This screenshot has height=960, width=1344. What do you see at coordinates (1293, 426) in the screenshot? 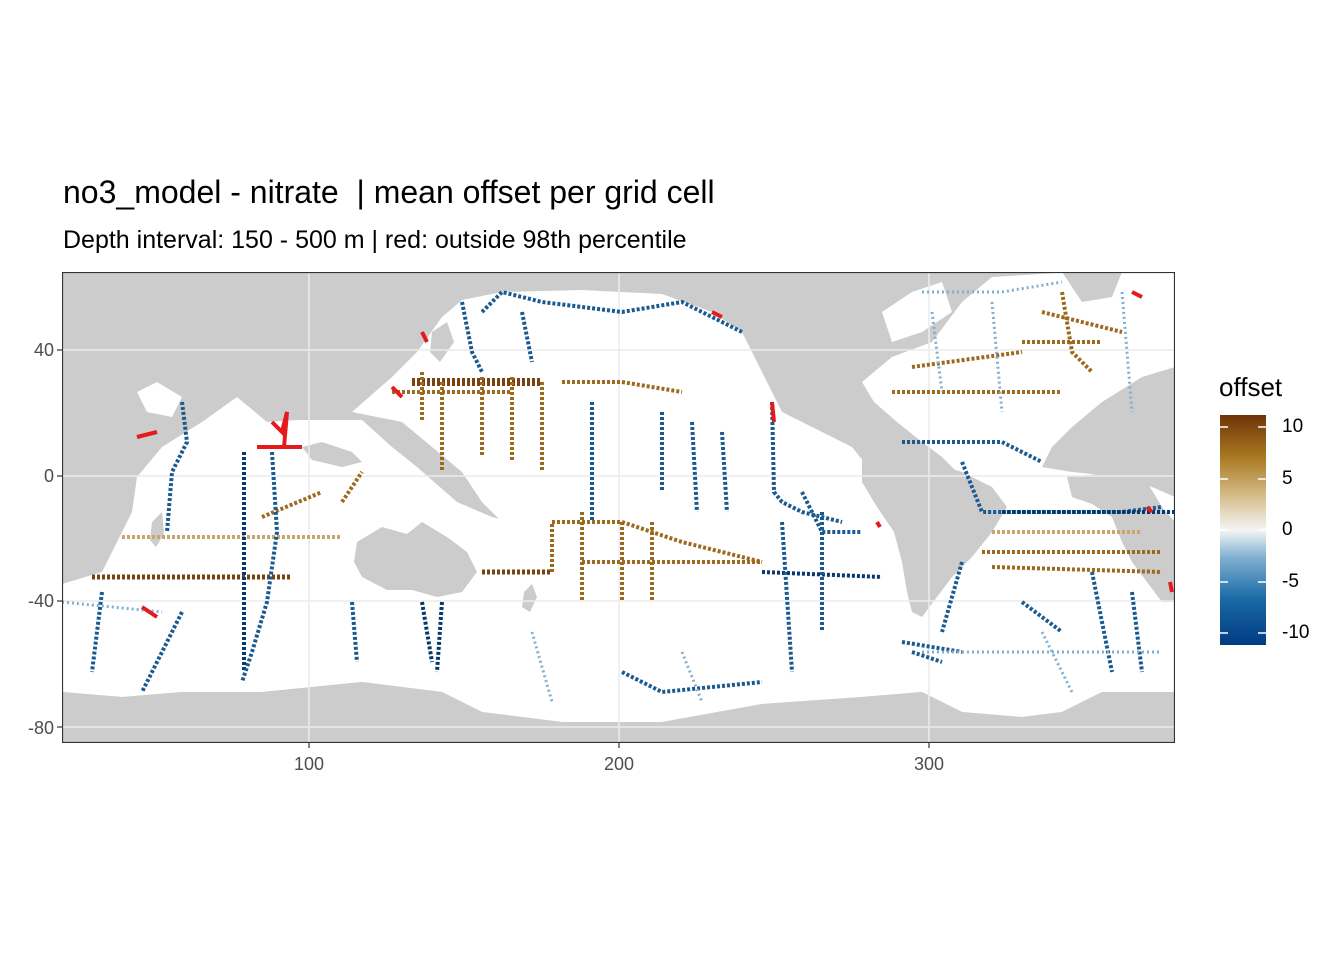
I see `legend-label: 10` at bounding box center [1293, 426].